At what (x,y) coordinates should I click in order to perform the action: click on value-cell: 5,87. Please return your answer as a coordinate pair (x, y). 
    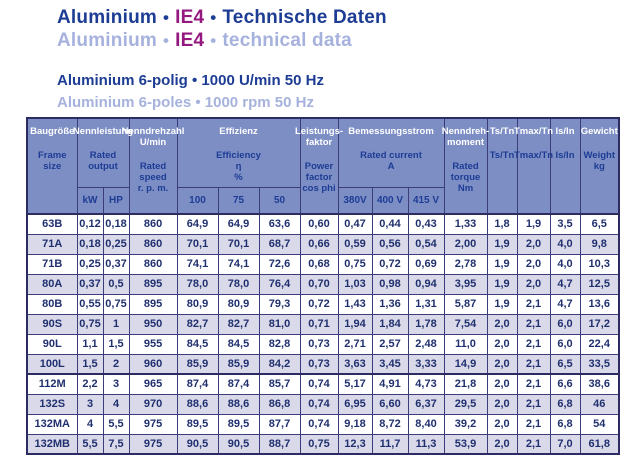
    Looking at the image, I should click on (465, 304).